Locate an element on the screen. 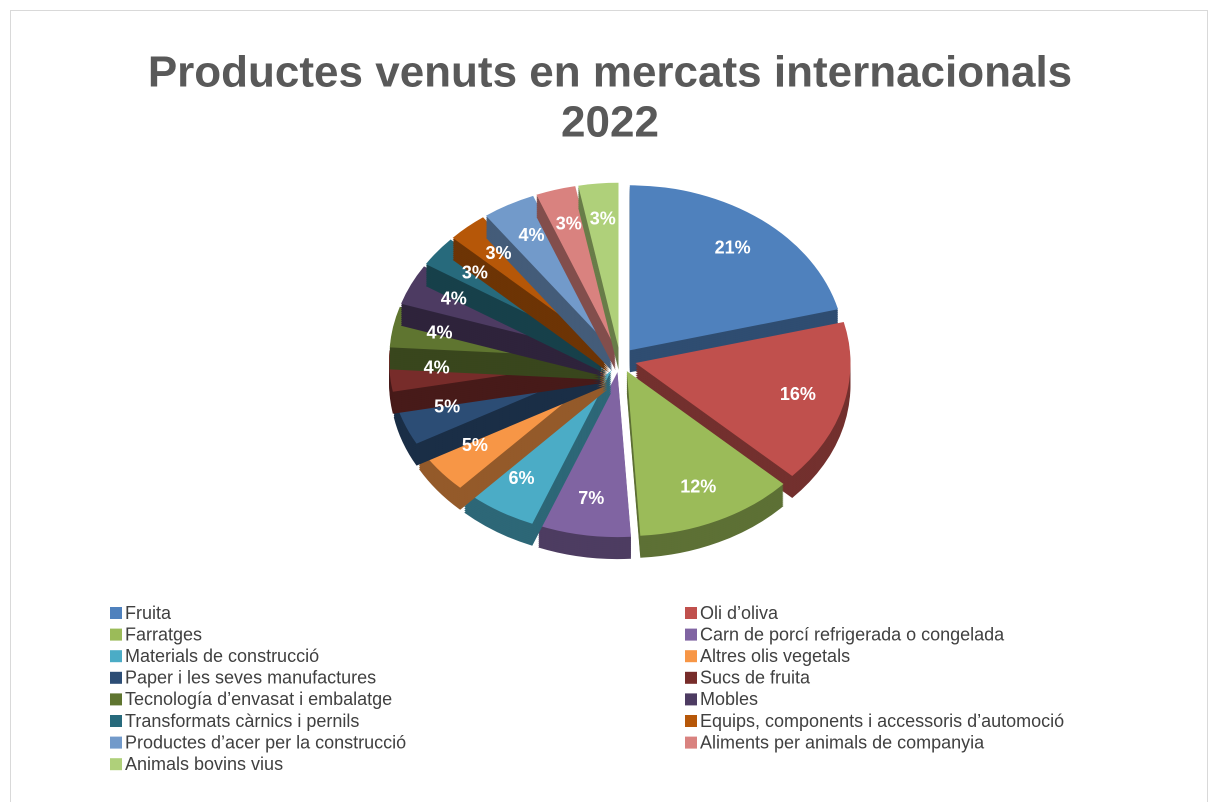 The width and height of the screenshot is (1218, 802). data-label: 21% is located at coordinates (733, 247).